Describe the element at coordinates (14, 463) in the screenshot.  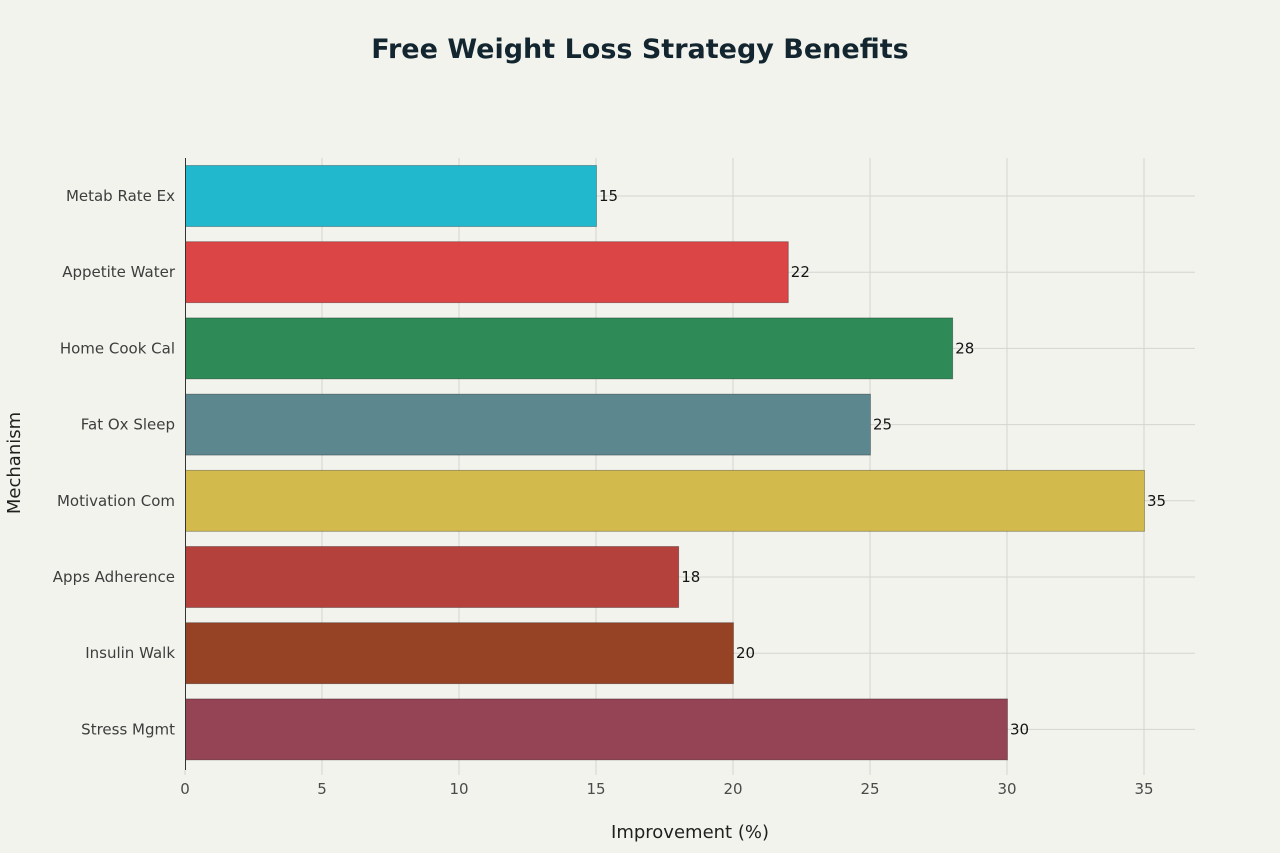
I see `y-axis-title: Mechanism` at that location.